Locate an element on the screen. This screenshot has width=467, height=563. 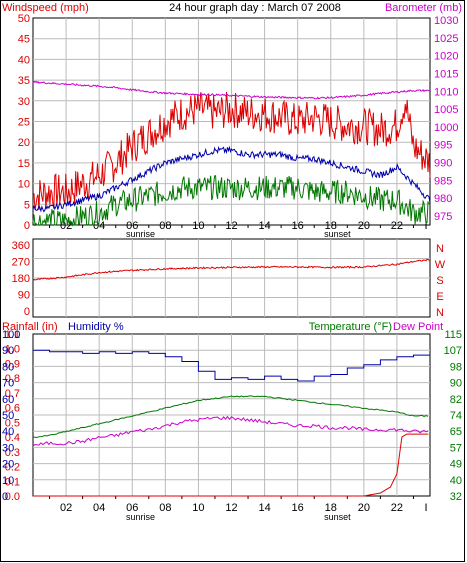
humidity-tick: 90 is located at coordinates (8, 351).